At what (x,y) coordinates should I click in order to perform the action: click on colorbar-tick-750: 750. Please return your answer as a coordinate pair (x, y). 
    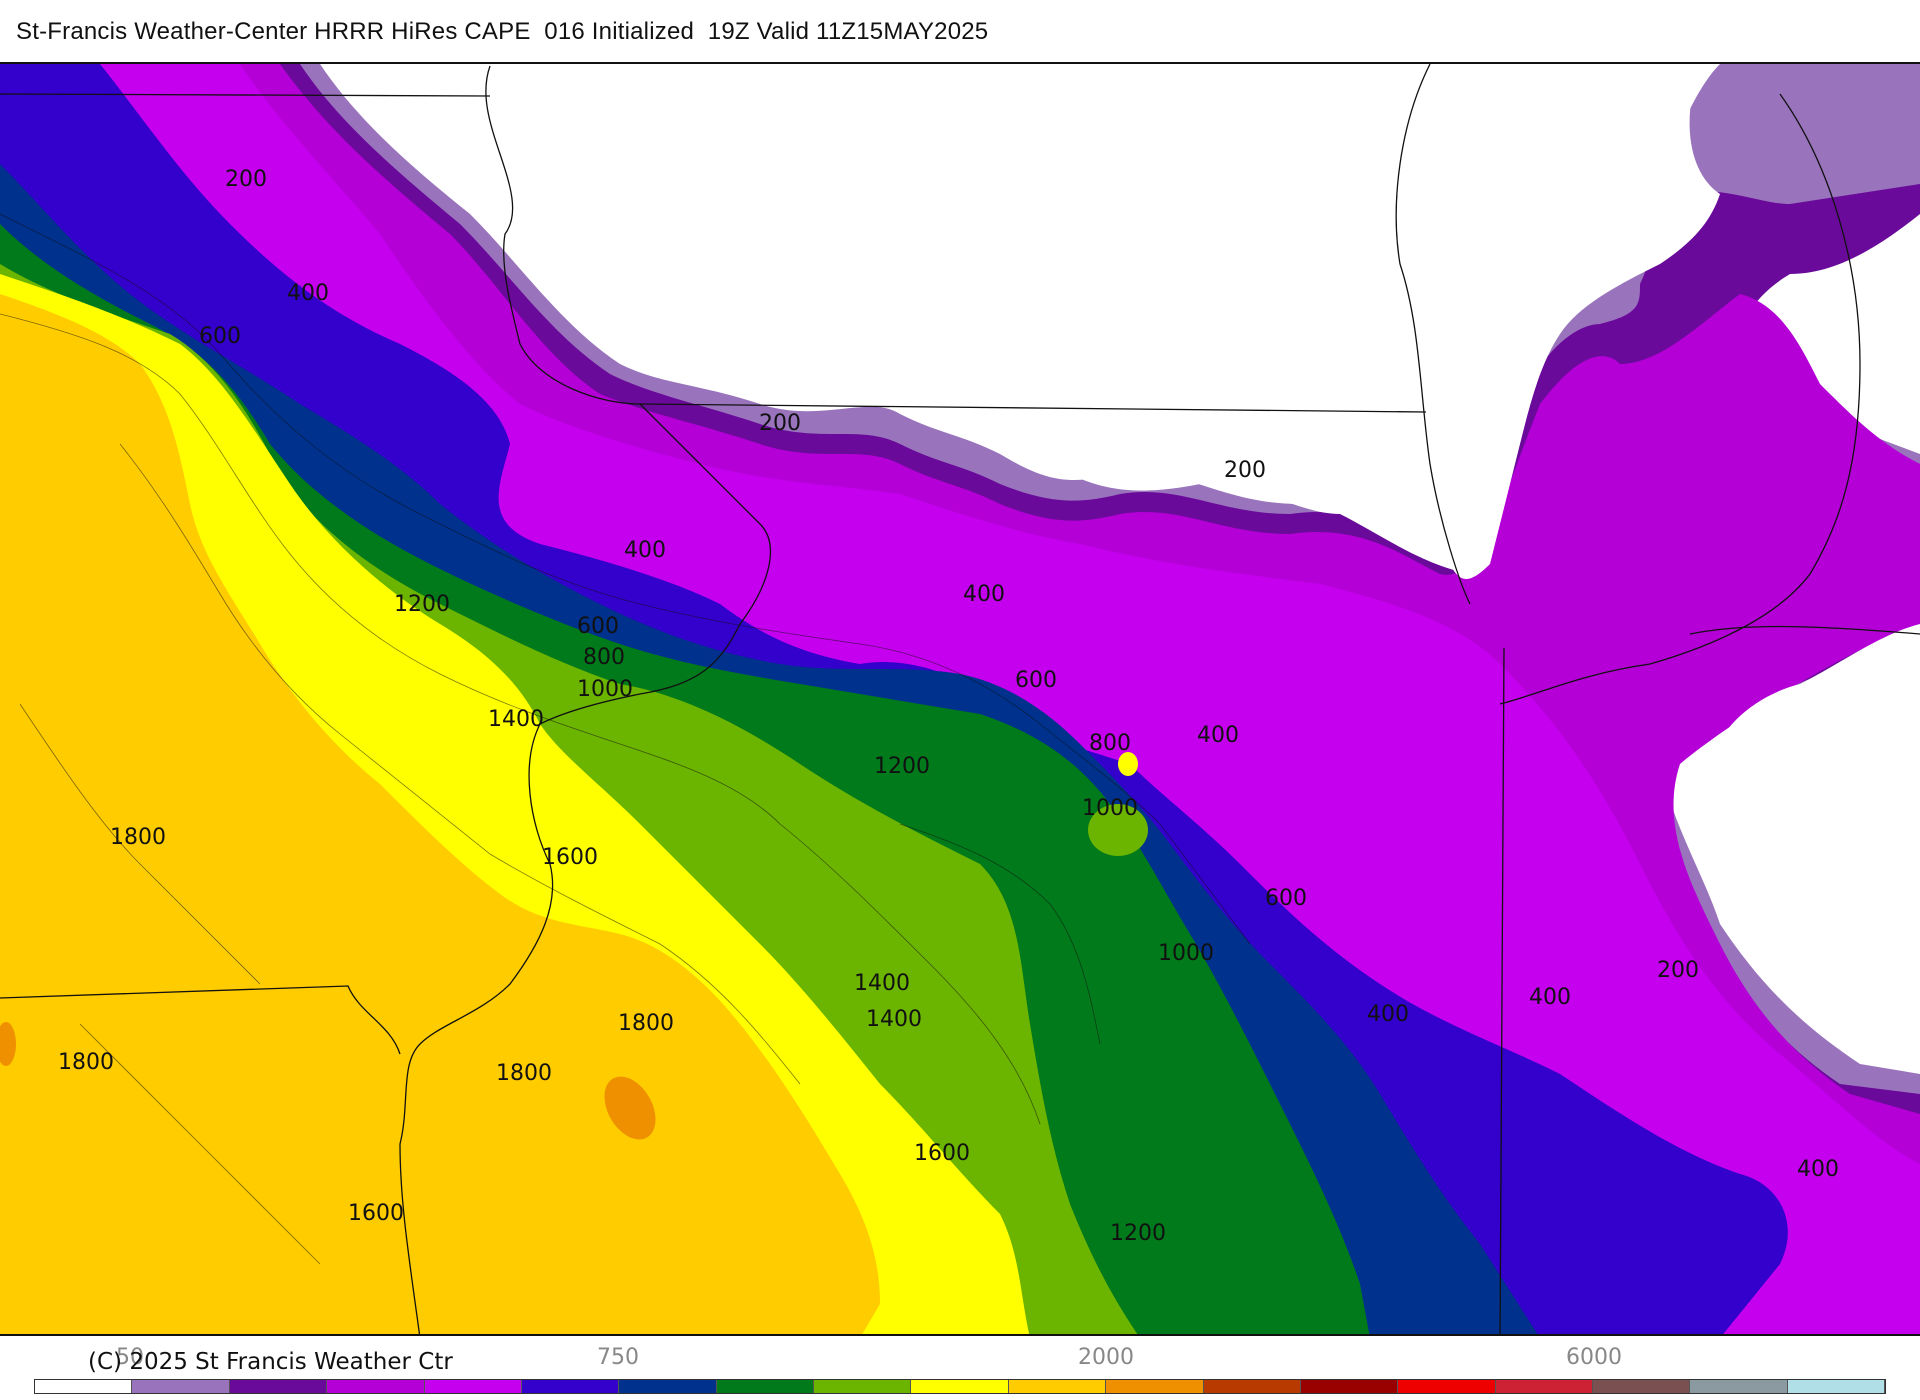
    Looking at the image, I should click on (618, 1357).